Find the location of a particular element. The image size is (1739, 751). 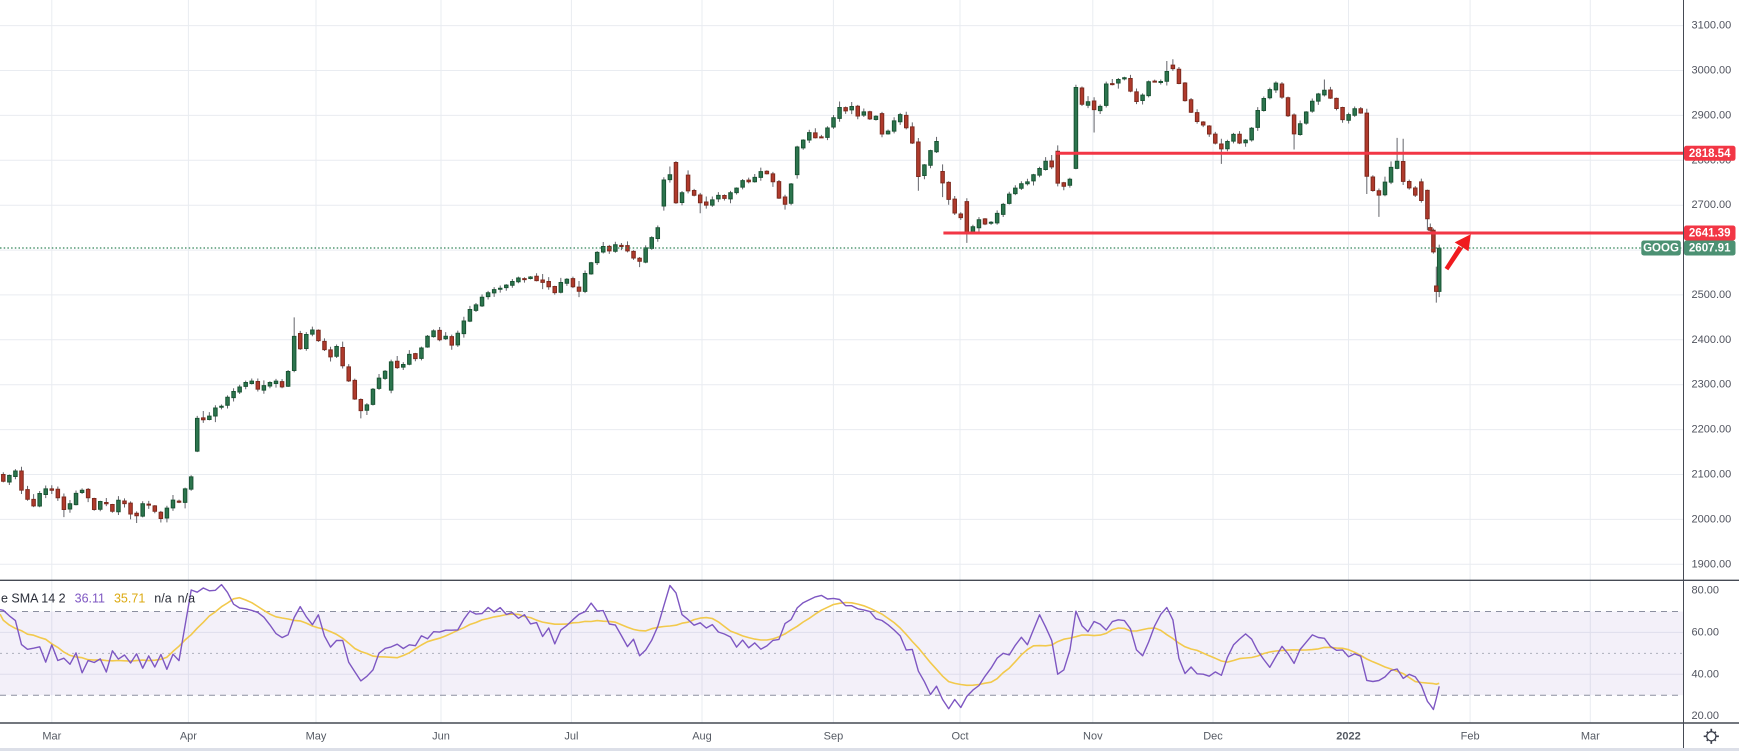

svg-text: 3000.00 is located at coordinates (1712, 71).